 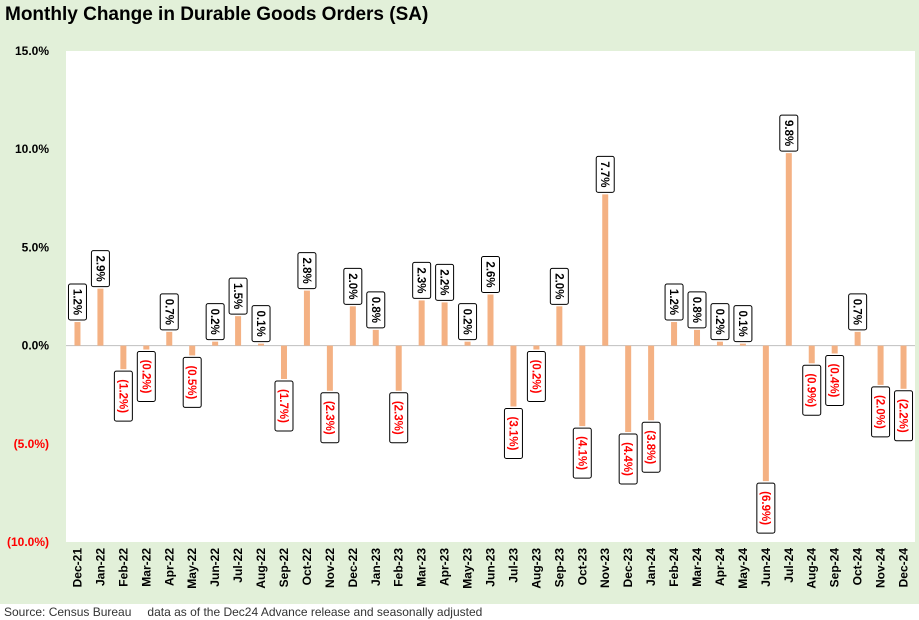 I want to click on x-tick-label: Dec-24, so click(x=904, y=568).